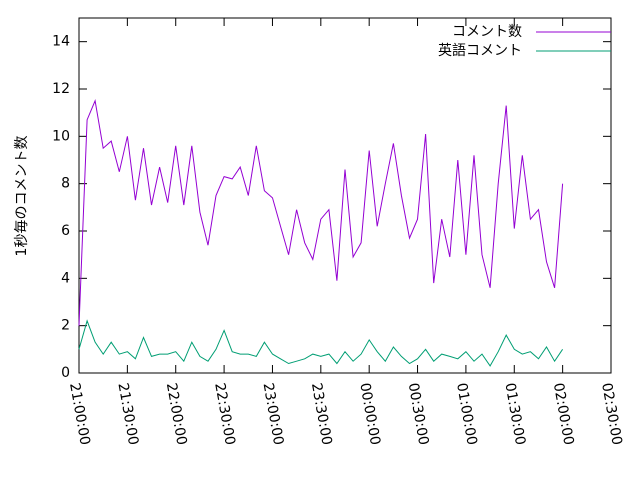  Describe the element at coordinates (321, 414) in the screenshot. I see `x-tick-label: 23:30:00` at that location.